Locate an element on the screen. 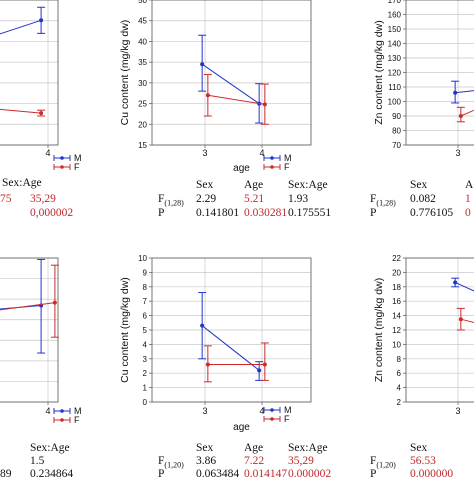  y-tick-label: 5 is located at coordinates (145, 330).